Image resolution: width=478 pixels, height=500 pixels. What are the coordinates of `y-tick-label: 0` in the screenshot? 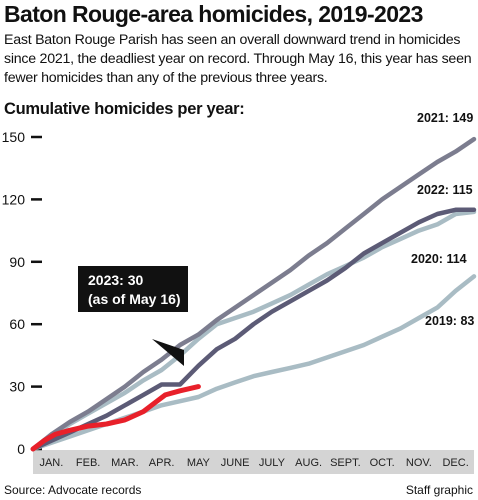 It's located at (21, 449).